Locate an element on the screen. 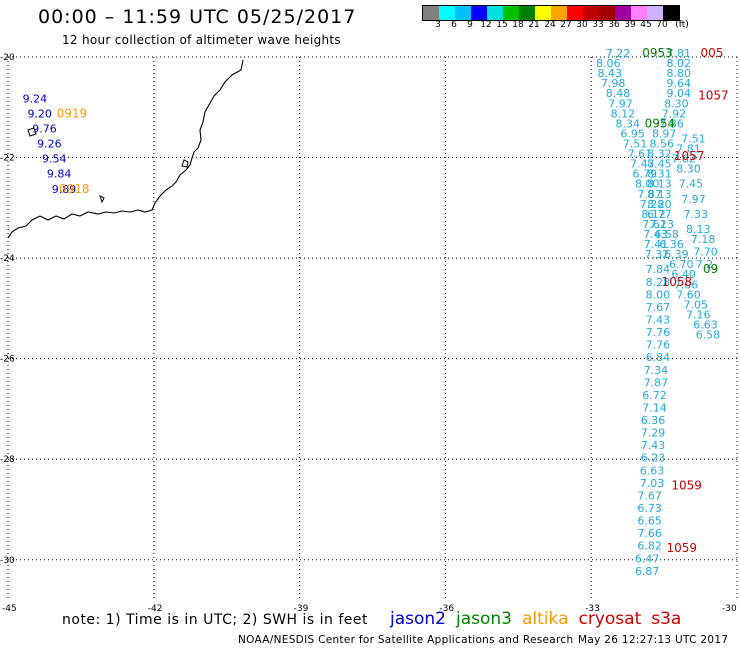  wave-height-value: 7.33 is located at coordinates (696, 214).